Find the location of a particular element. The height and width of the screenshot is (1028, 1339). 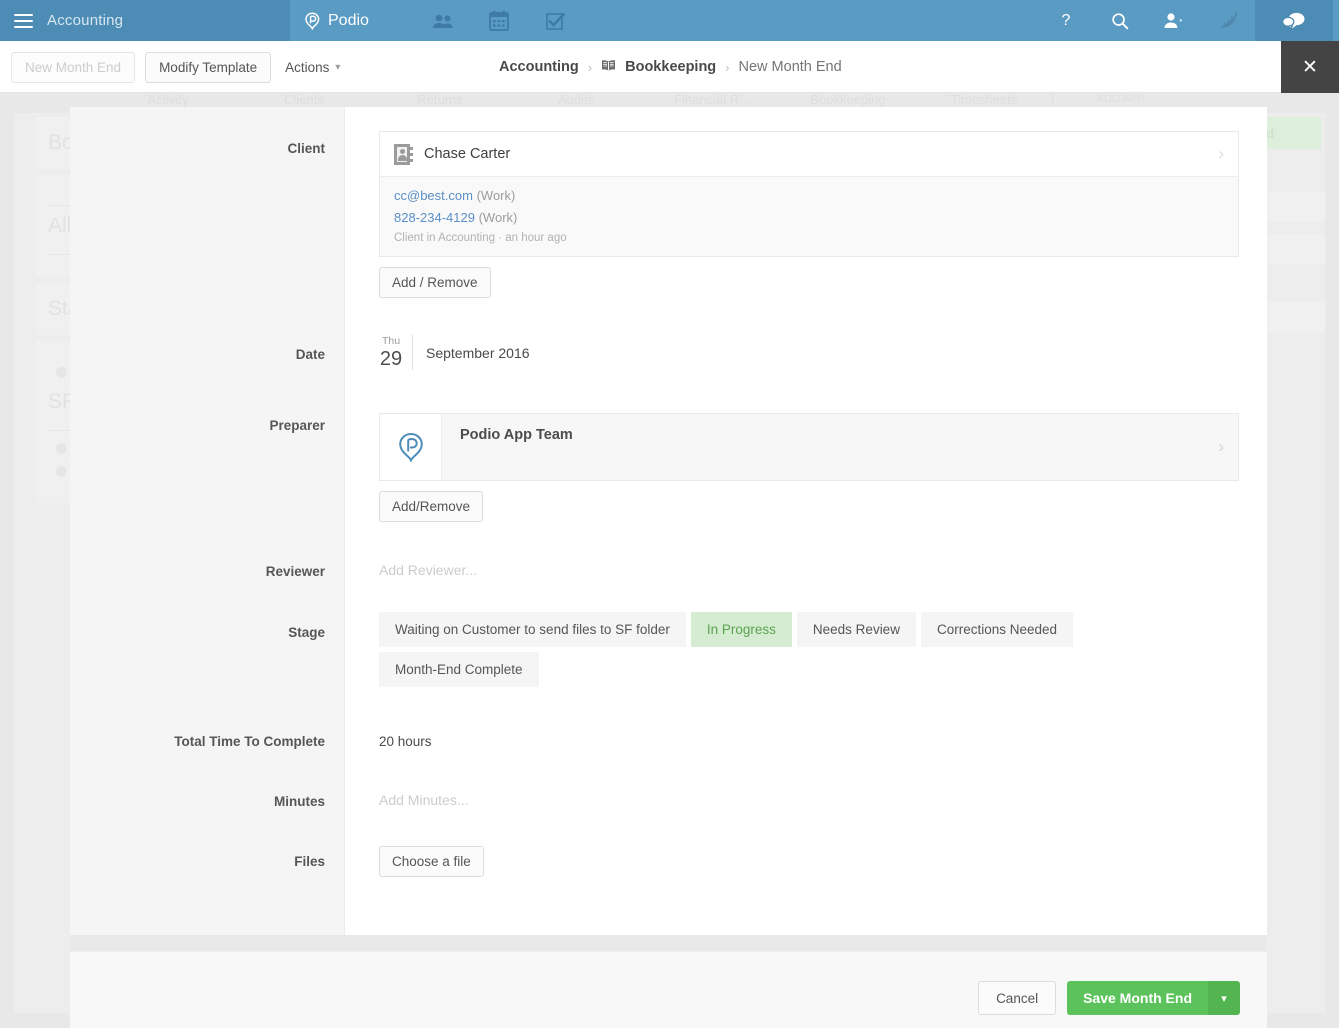

label-stage: Stage is located at coordinates (306, 632).